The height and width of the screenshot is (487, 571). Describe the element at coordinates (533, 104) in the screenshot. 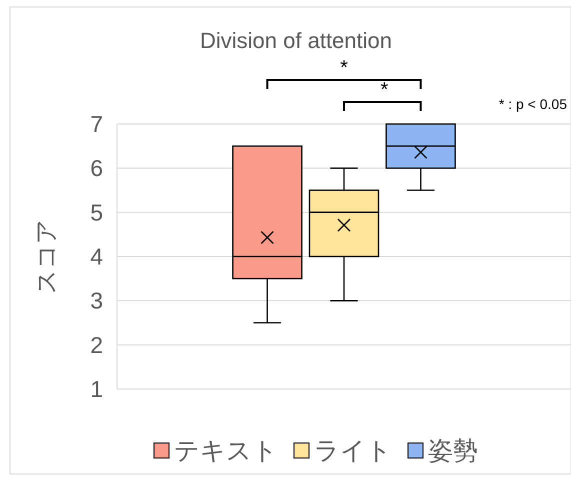

I see `text: * : p < 0.05` at that location.